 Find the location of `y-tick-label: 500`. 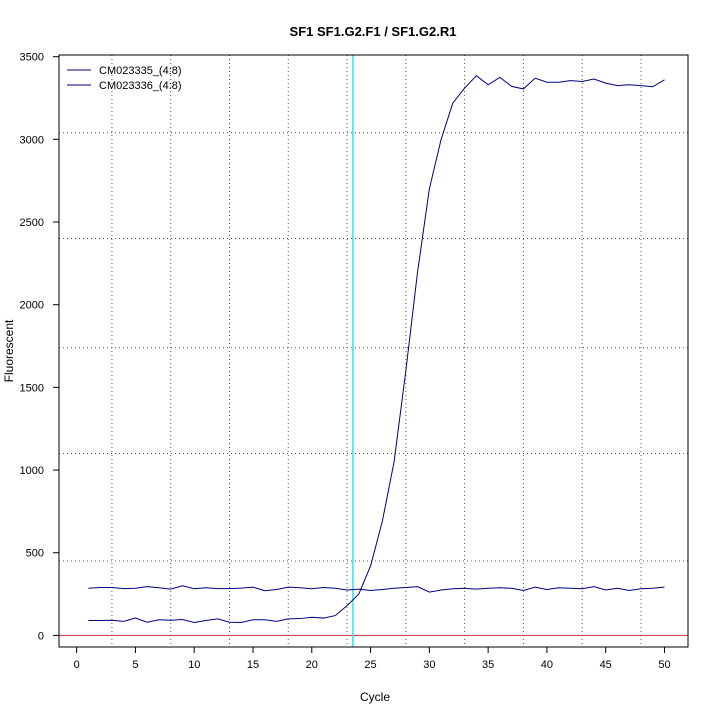

y-tick-label: 500 is located at coordinates (35, 554).